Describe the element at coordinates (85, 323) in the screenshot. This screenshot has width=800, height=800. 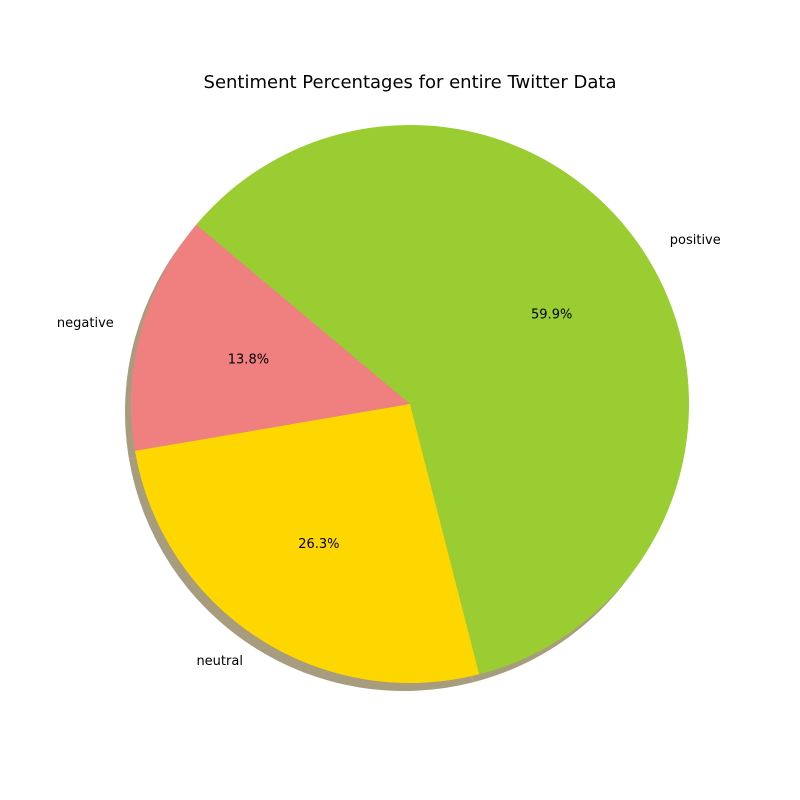
I see `slice-label-negative: negative` at that location.